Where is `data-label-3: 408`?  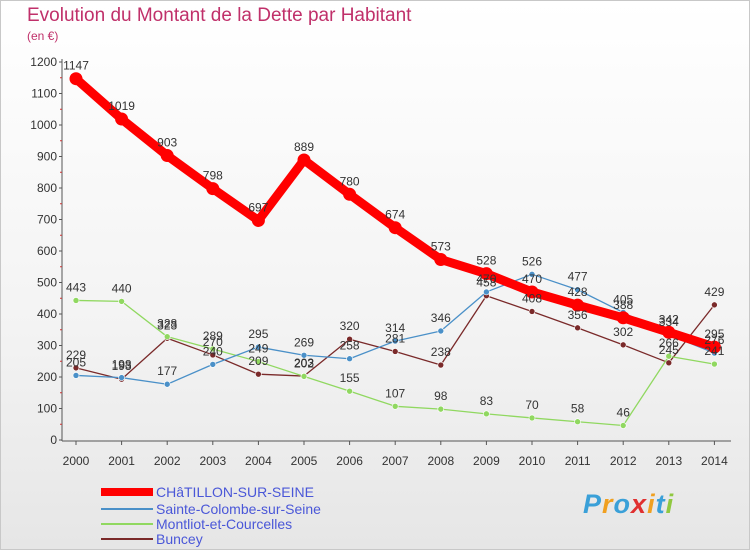
data-label-3: 408 is located at coordinates (532, 298).